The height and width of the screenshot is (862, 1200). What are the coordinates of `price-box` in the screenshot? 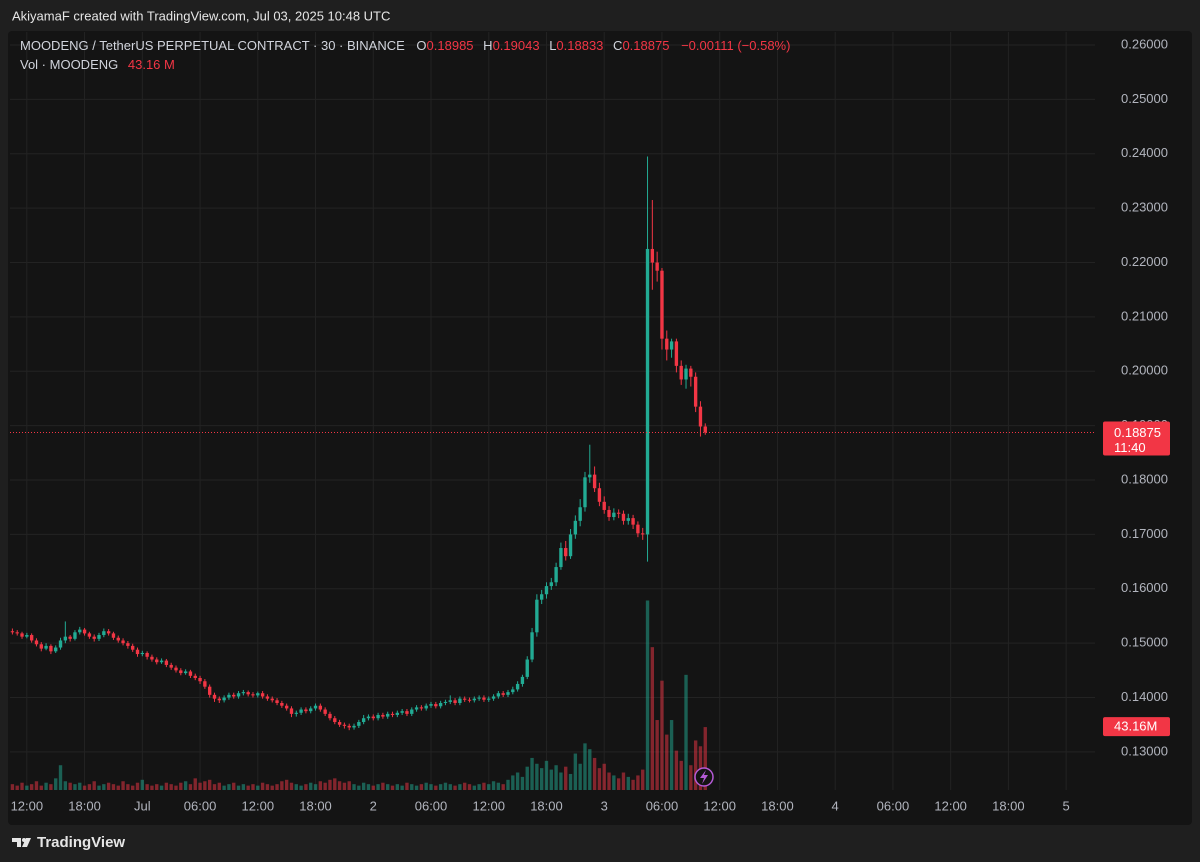 It's located at (1136, 438).